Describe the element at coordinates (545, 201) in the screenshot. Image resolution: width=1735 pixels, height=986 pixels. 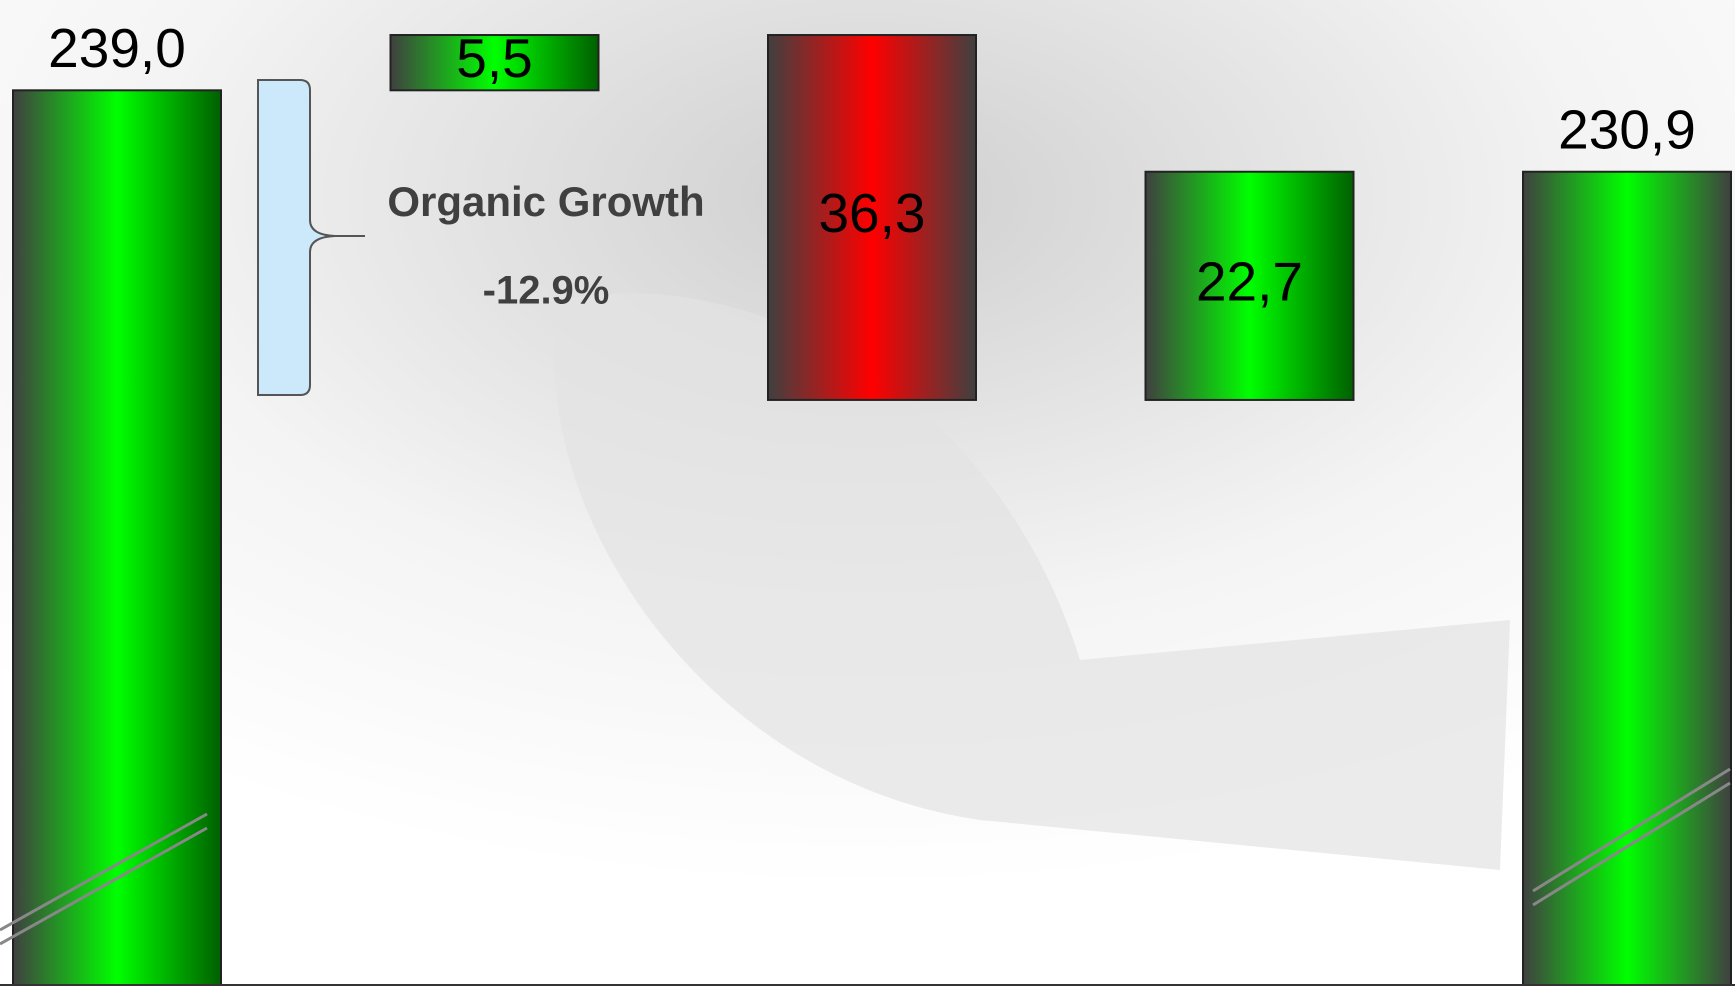
I see `annotation: Organic Growth` at that location.